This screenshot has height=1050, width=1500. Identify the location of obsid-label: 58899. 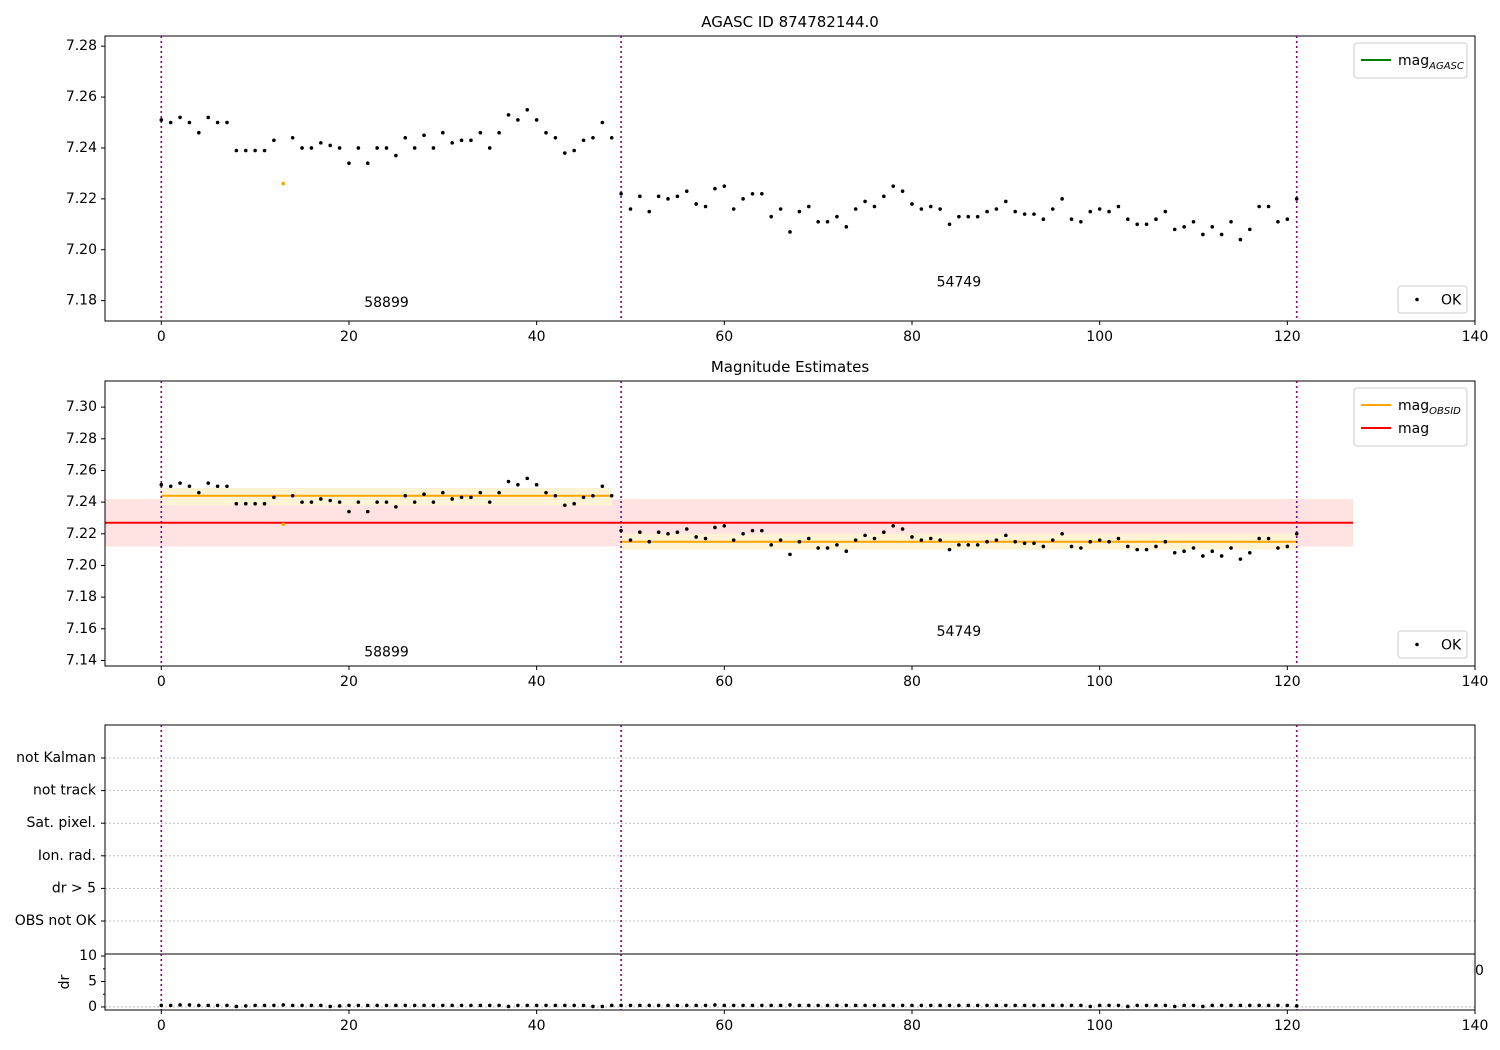
(386, 303).